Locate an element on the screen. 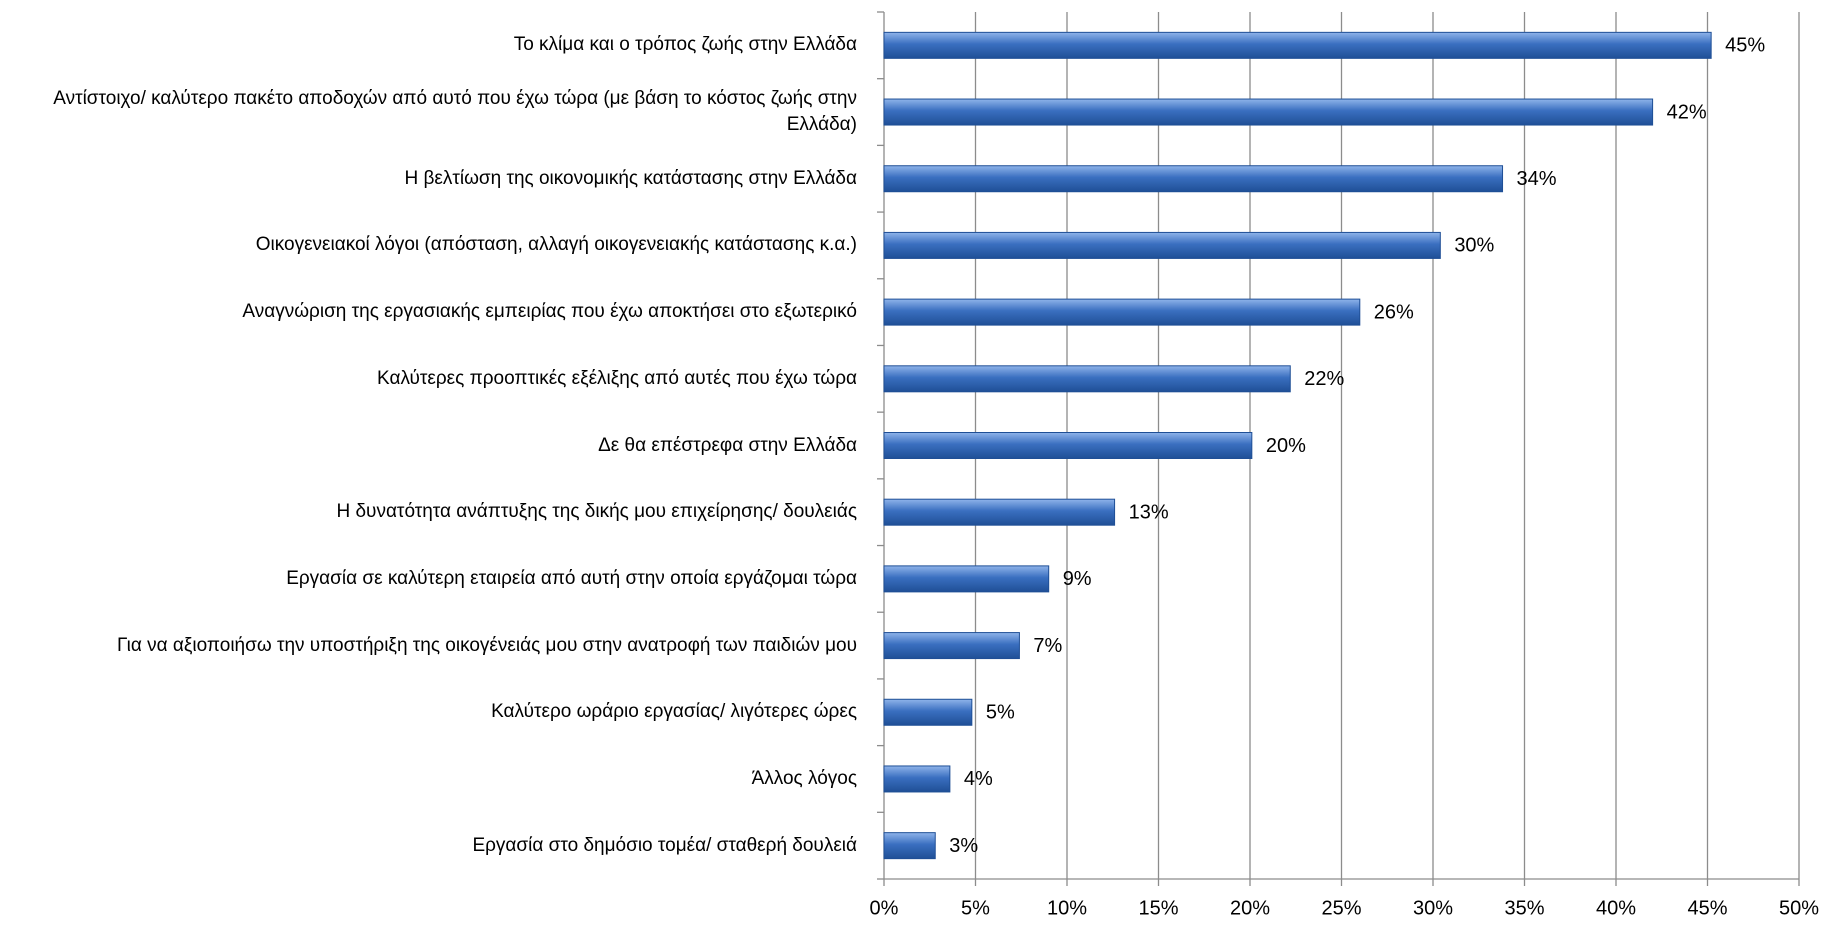 This screenshot has width=1828, height=927. data-label: 9% is located at coordinates (1077, 579).